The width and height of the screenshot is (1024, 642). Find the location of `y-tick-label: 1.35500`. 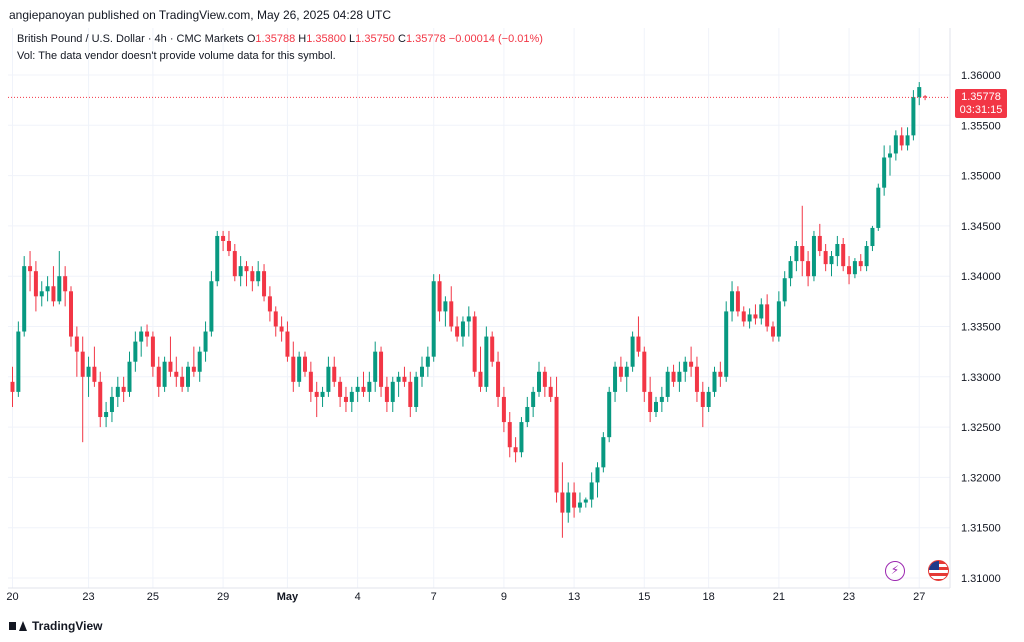

y-tick-label: 1.35500 is located at coordinates (981, 126).